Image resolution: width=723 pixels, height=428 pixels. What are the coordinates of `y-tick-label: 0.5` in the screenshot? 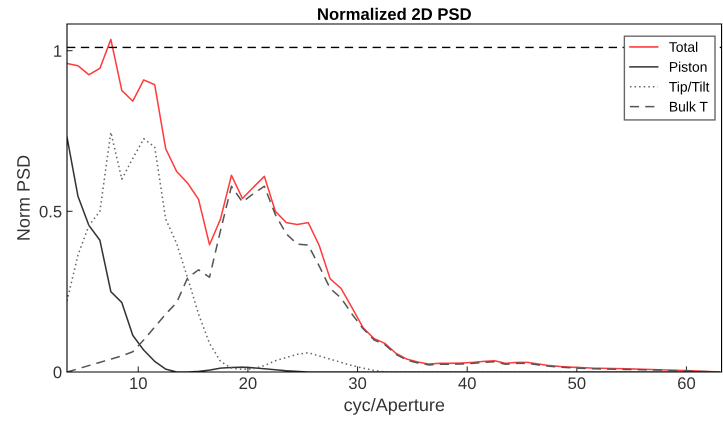 It's located at (51, 212).